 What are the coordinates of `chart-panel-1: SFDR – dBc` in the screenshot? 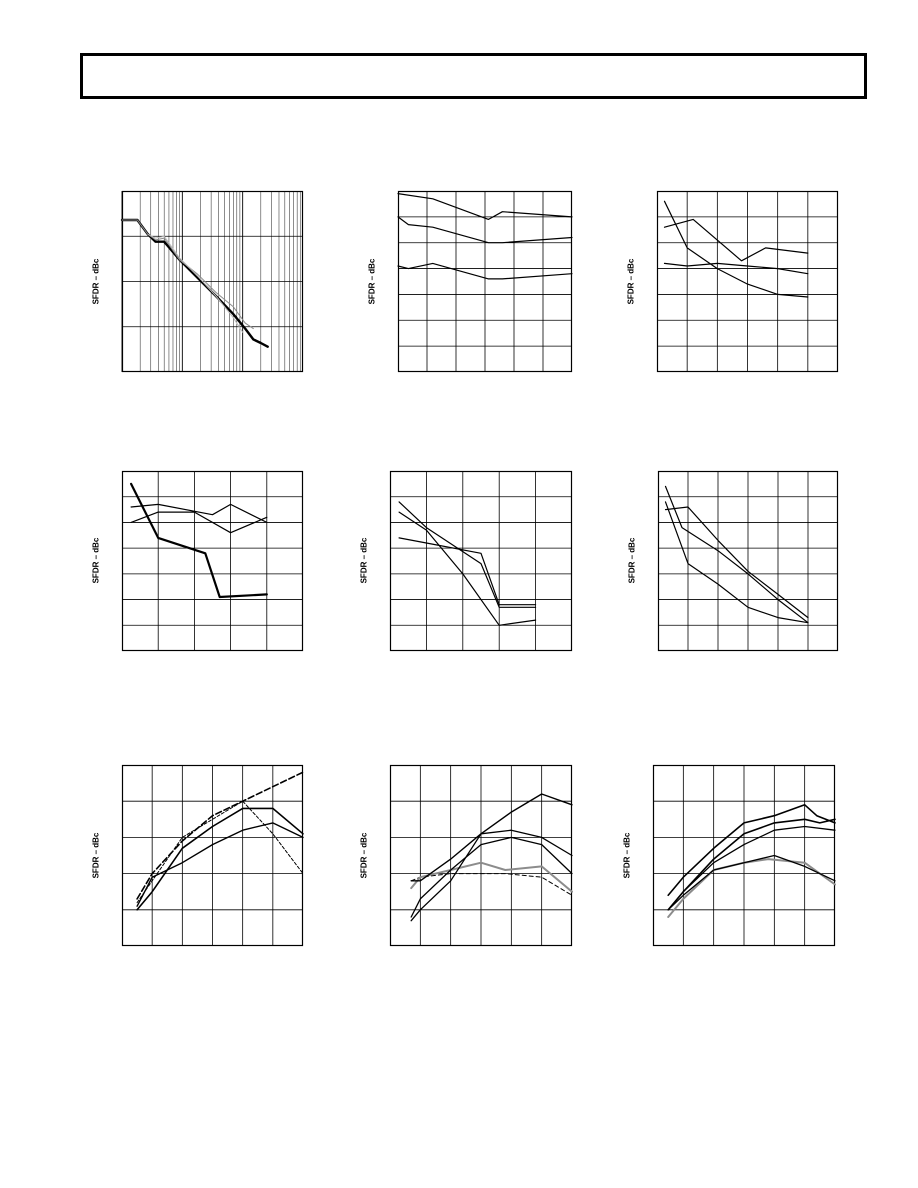 It's located at (198, 281).